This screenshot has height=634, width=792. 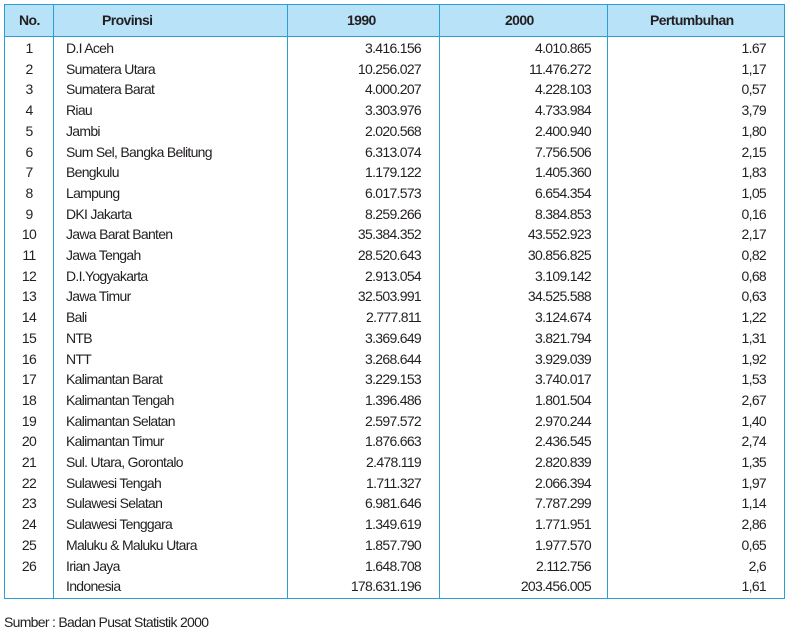 What do you see at coordinates (29, 234) in the screenshot?
I see `row-number: 10` at bounding box center [29, 234].